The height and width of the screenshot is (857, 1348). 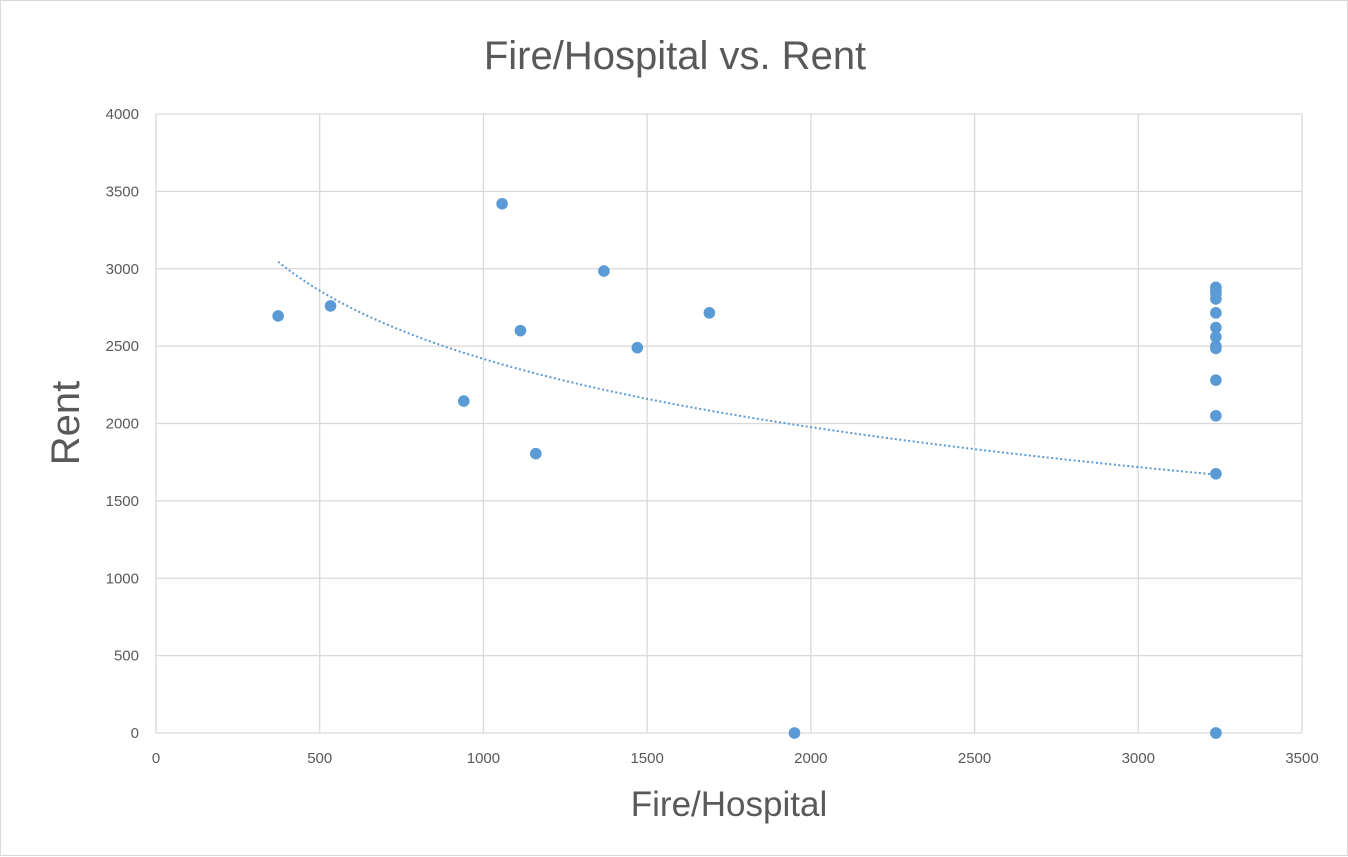 What do you see at coordinates (735, 758) in the screenshot?
I see `x-axis-ticks: 0 500 1000 1500 2000 2500 3000 3500` at bounding box center [735, 758].